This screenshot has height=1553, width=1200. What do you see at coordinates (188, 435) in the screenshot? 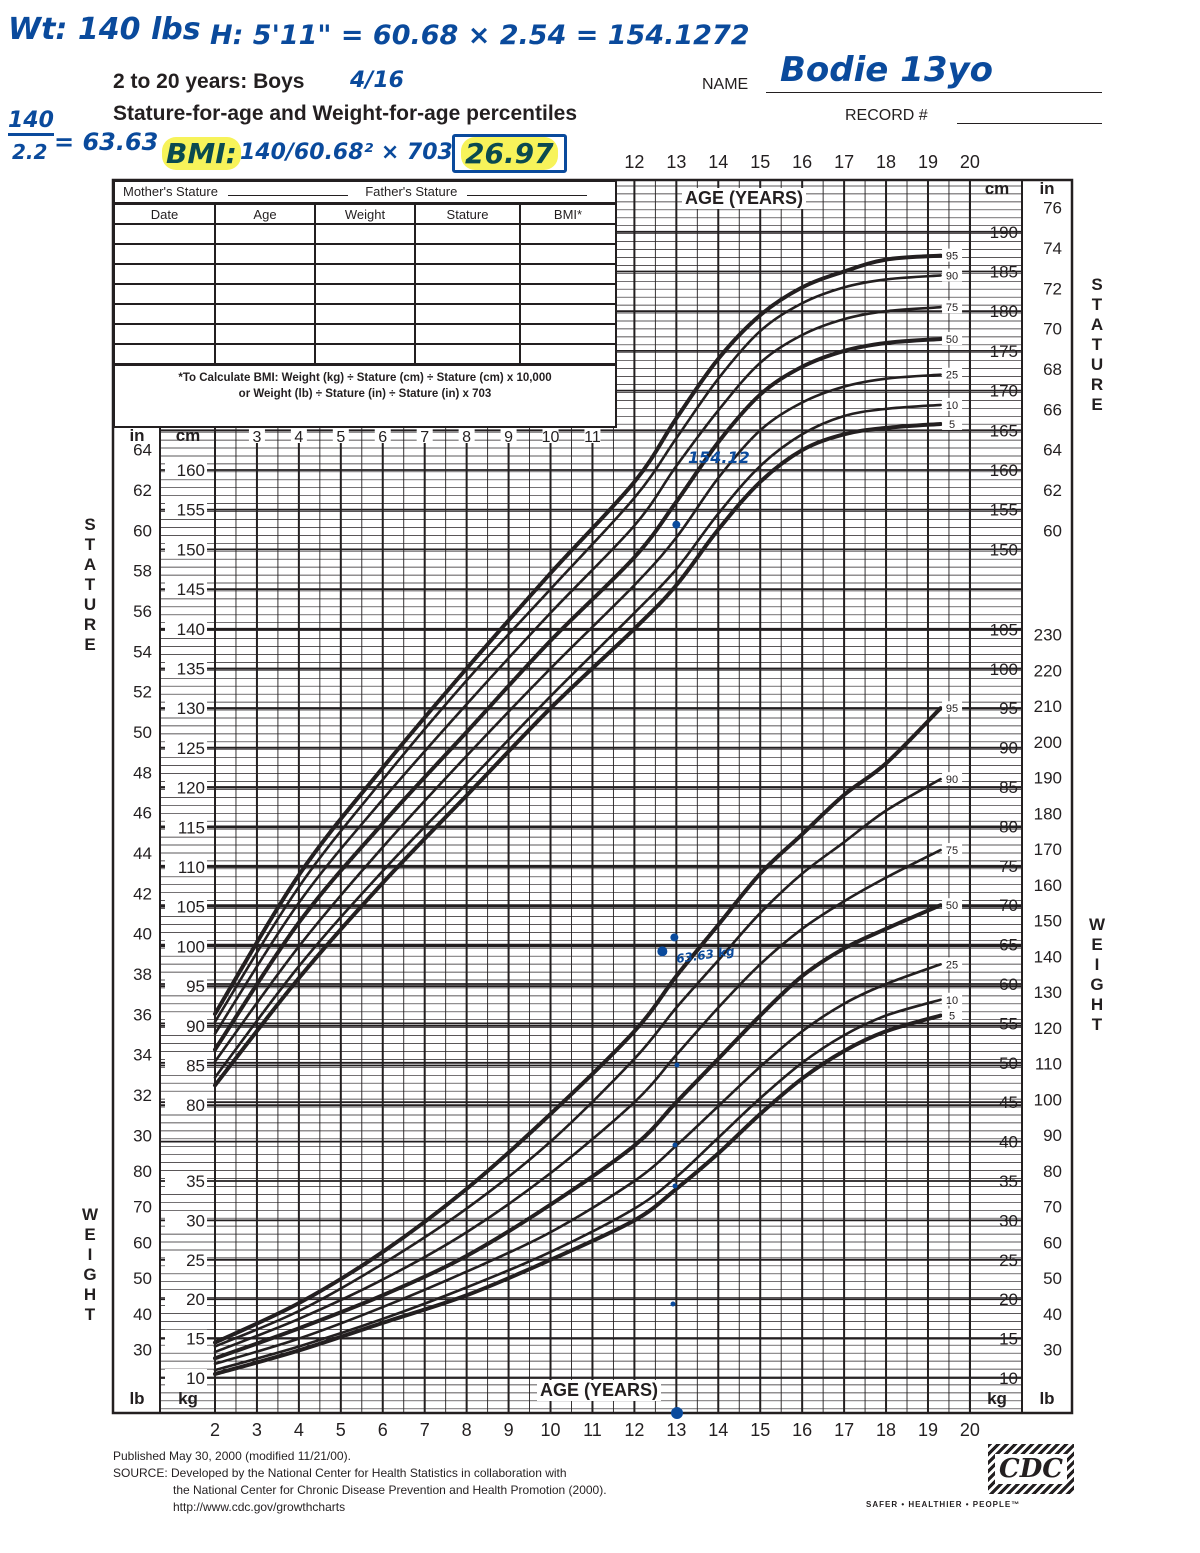
I see `svg-text: cm` at bounding box center [188, 435].